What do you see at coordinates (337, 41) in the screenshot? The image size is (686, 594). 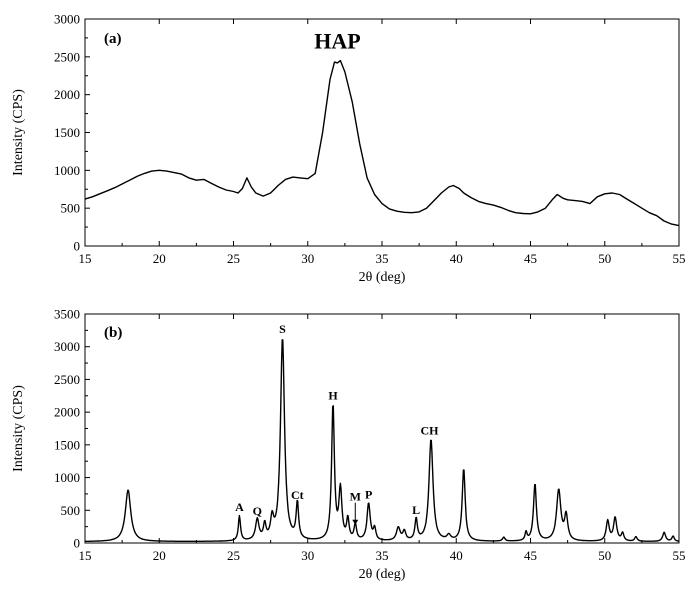 I see `phase-label-hap: HAP` at bounding box center [337, 41].